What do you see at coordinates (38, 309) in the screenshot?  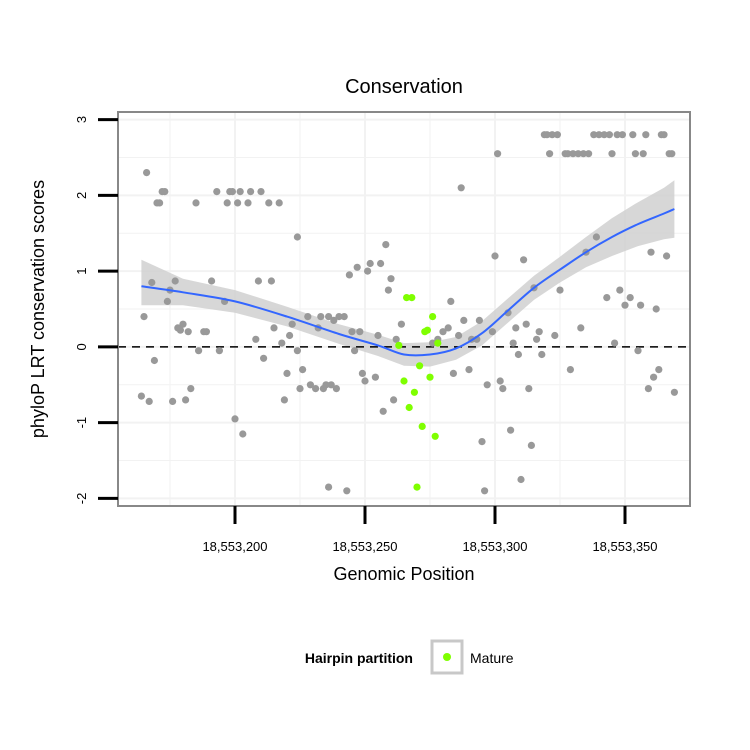 I see `y-axis-label: phyloP LRT conservation scores` at bounding box center [38, 309].